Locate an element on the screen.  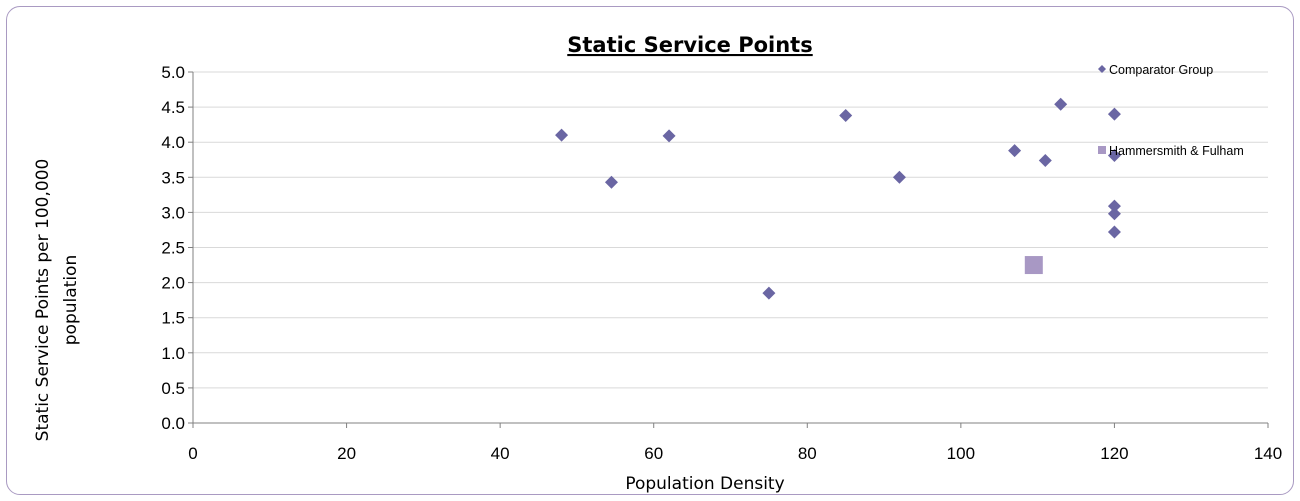
y-axis-title-line-2: population is located at coordinates (71, 300).